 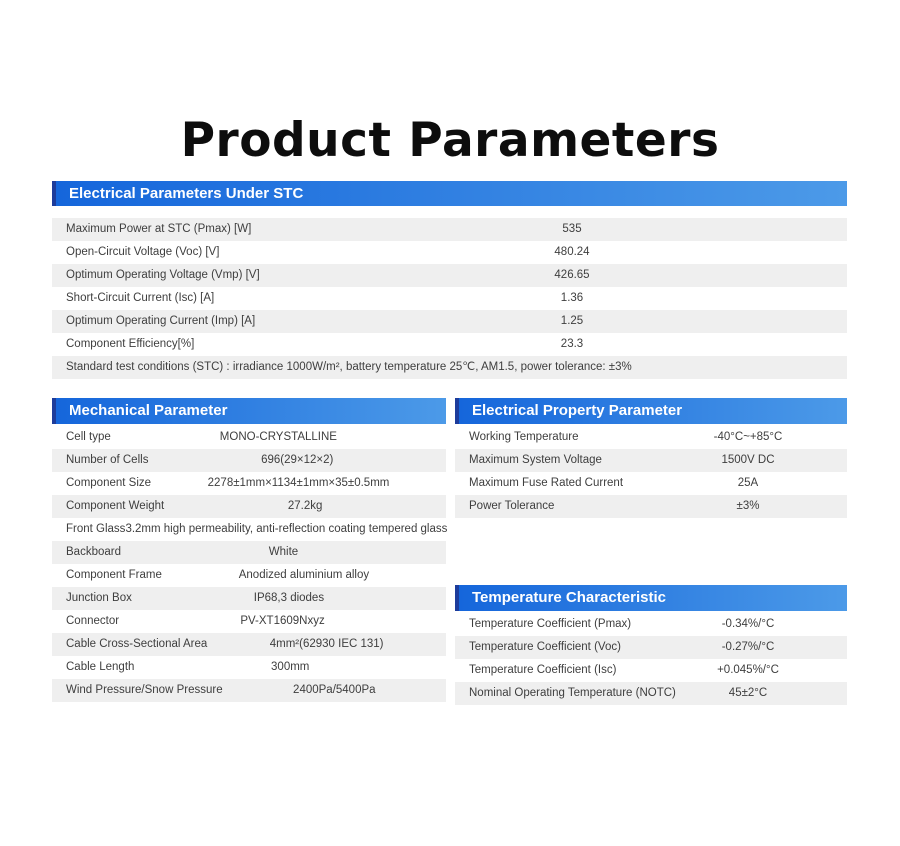 What do you see at coordinates (297, 460) in the screenshot?
I see `row-value: 696(29×12×2)` at bounding box center [297, 460].